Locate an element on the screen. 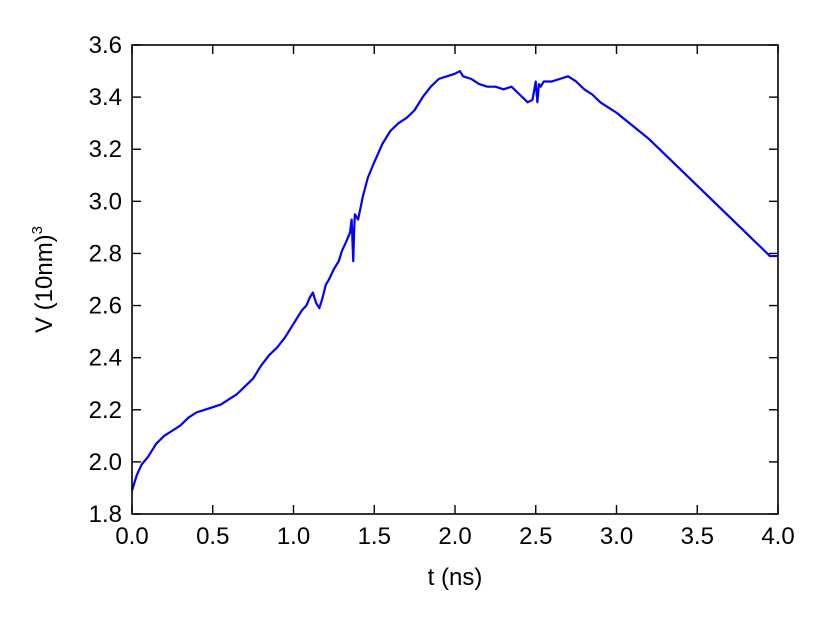  y-tick-label: 3.2 is located at coordinates (105, 149).